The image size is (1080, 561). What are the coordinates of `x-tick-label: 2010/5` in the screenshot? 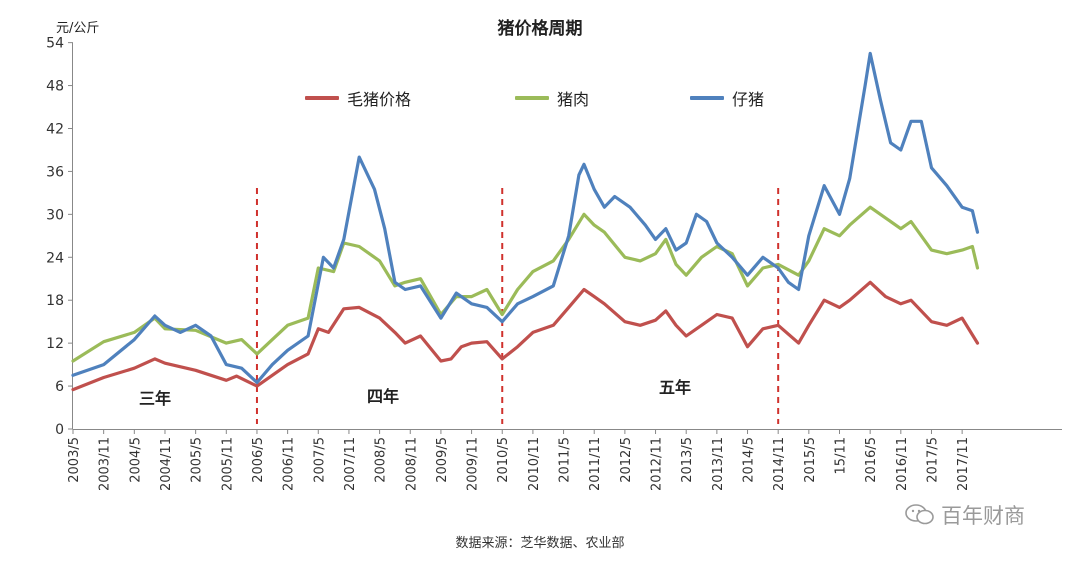 It's located at (503, 460).